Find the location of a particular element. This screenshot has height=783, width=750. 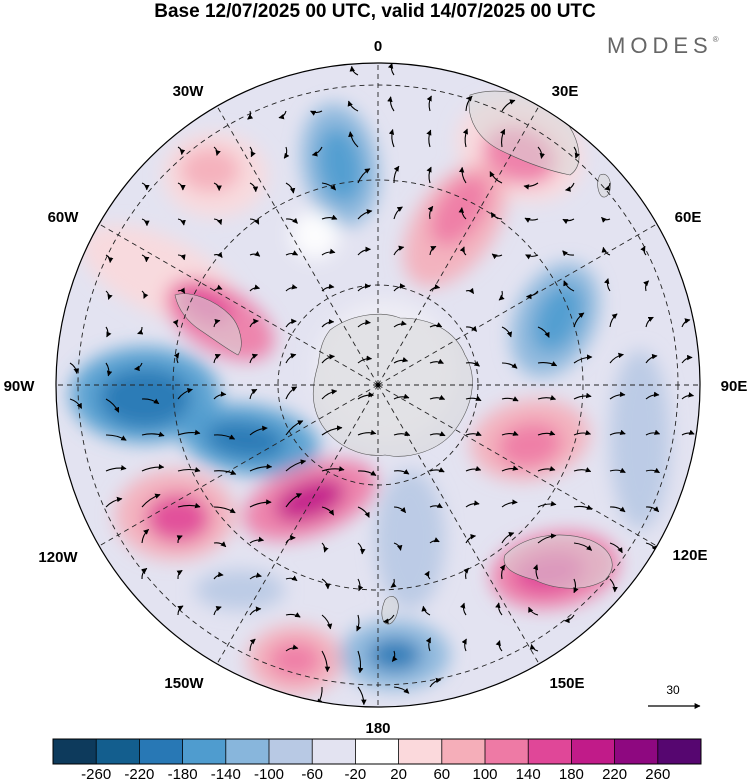

lon-label-180: 180 is located at coordinates (377, 728).